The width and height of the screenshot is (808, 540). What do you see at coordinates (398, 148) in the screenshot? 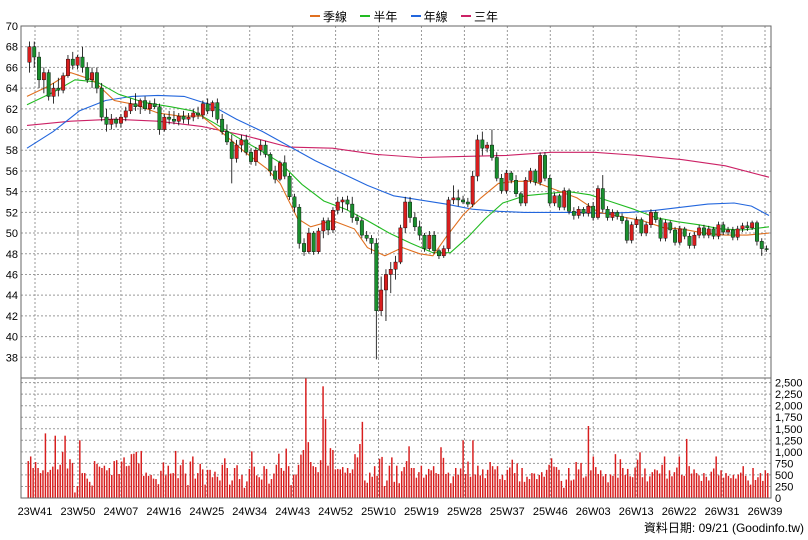
I see `ma-three-year-line` at bounding box center [398, 148].